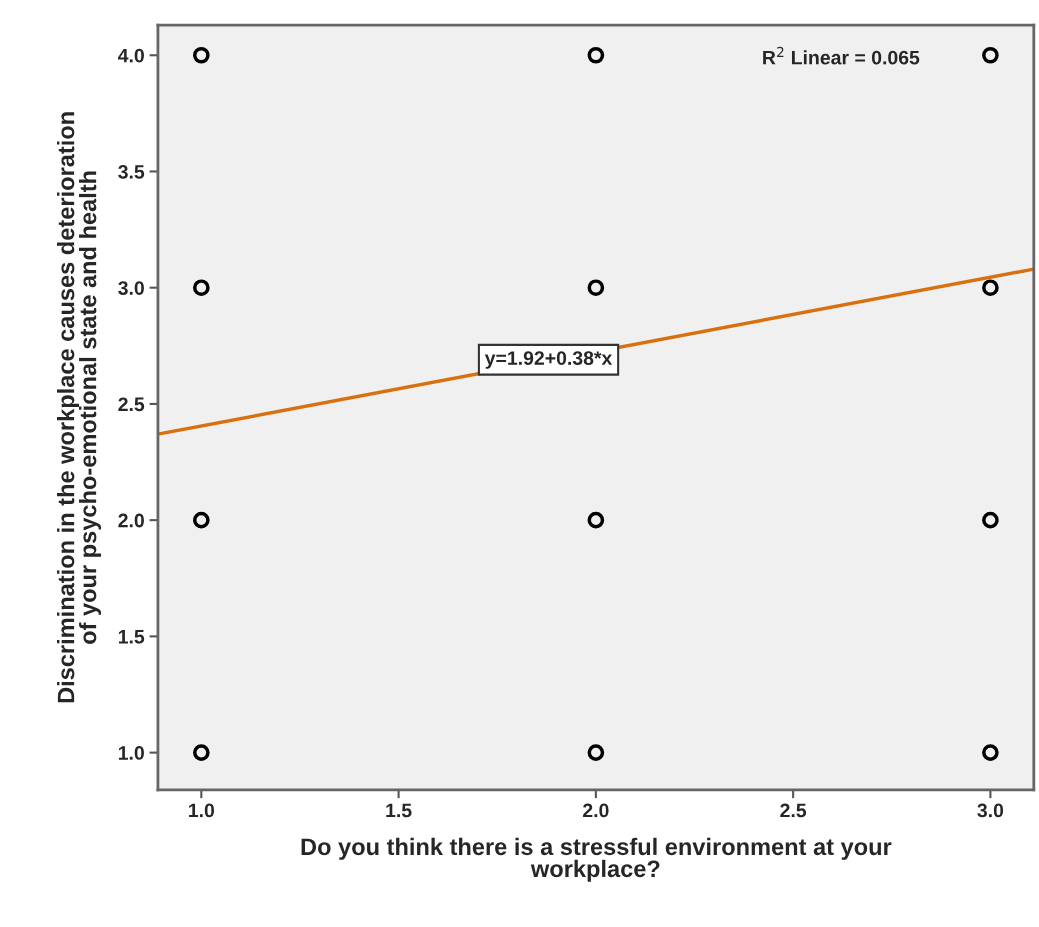 Image resolution: width=1039 pixels, height=927 pixels. What do you see at coordinates (990, 810) in the screenshot?
I see `x-tick-label: 3.0` at bounding box center [990, 810].